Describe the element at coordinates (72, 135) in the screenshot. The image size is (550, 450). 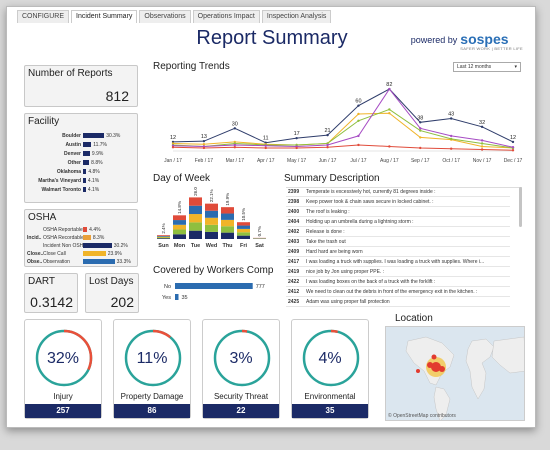
I see `facility-row: Boulder 30.3%` at that location.